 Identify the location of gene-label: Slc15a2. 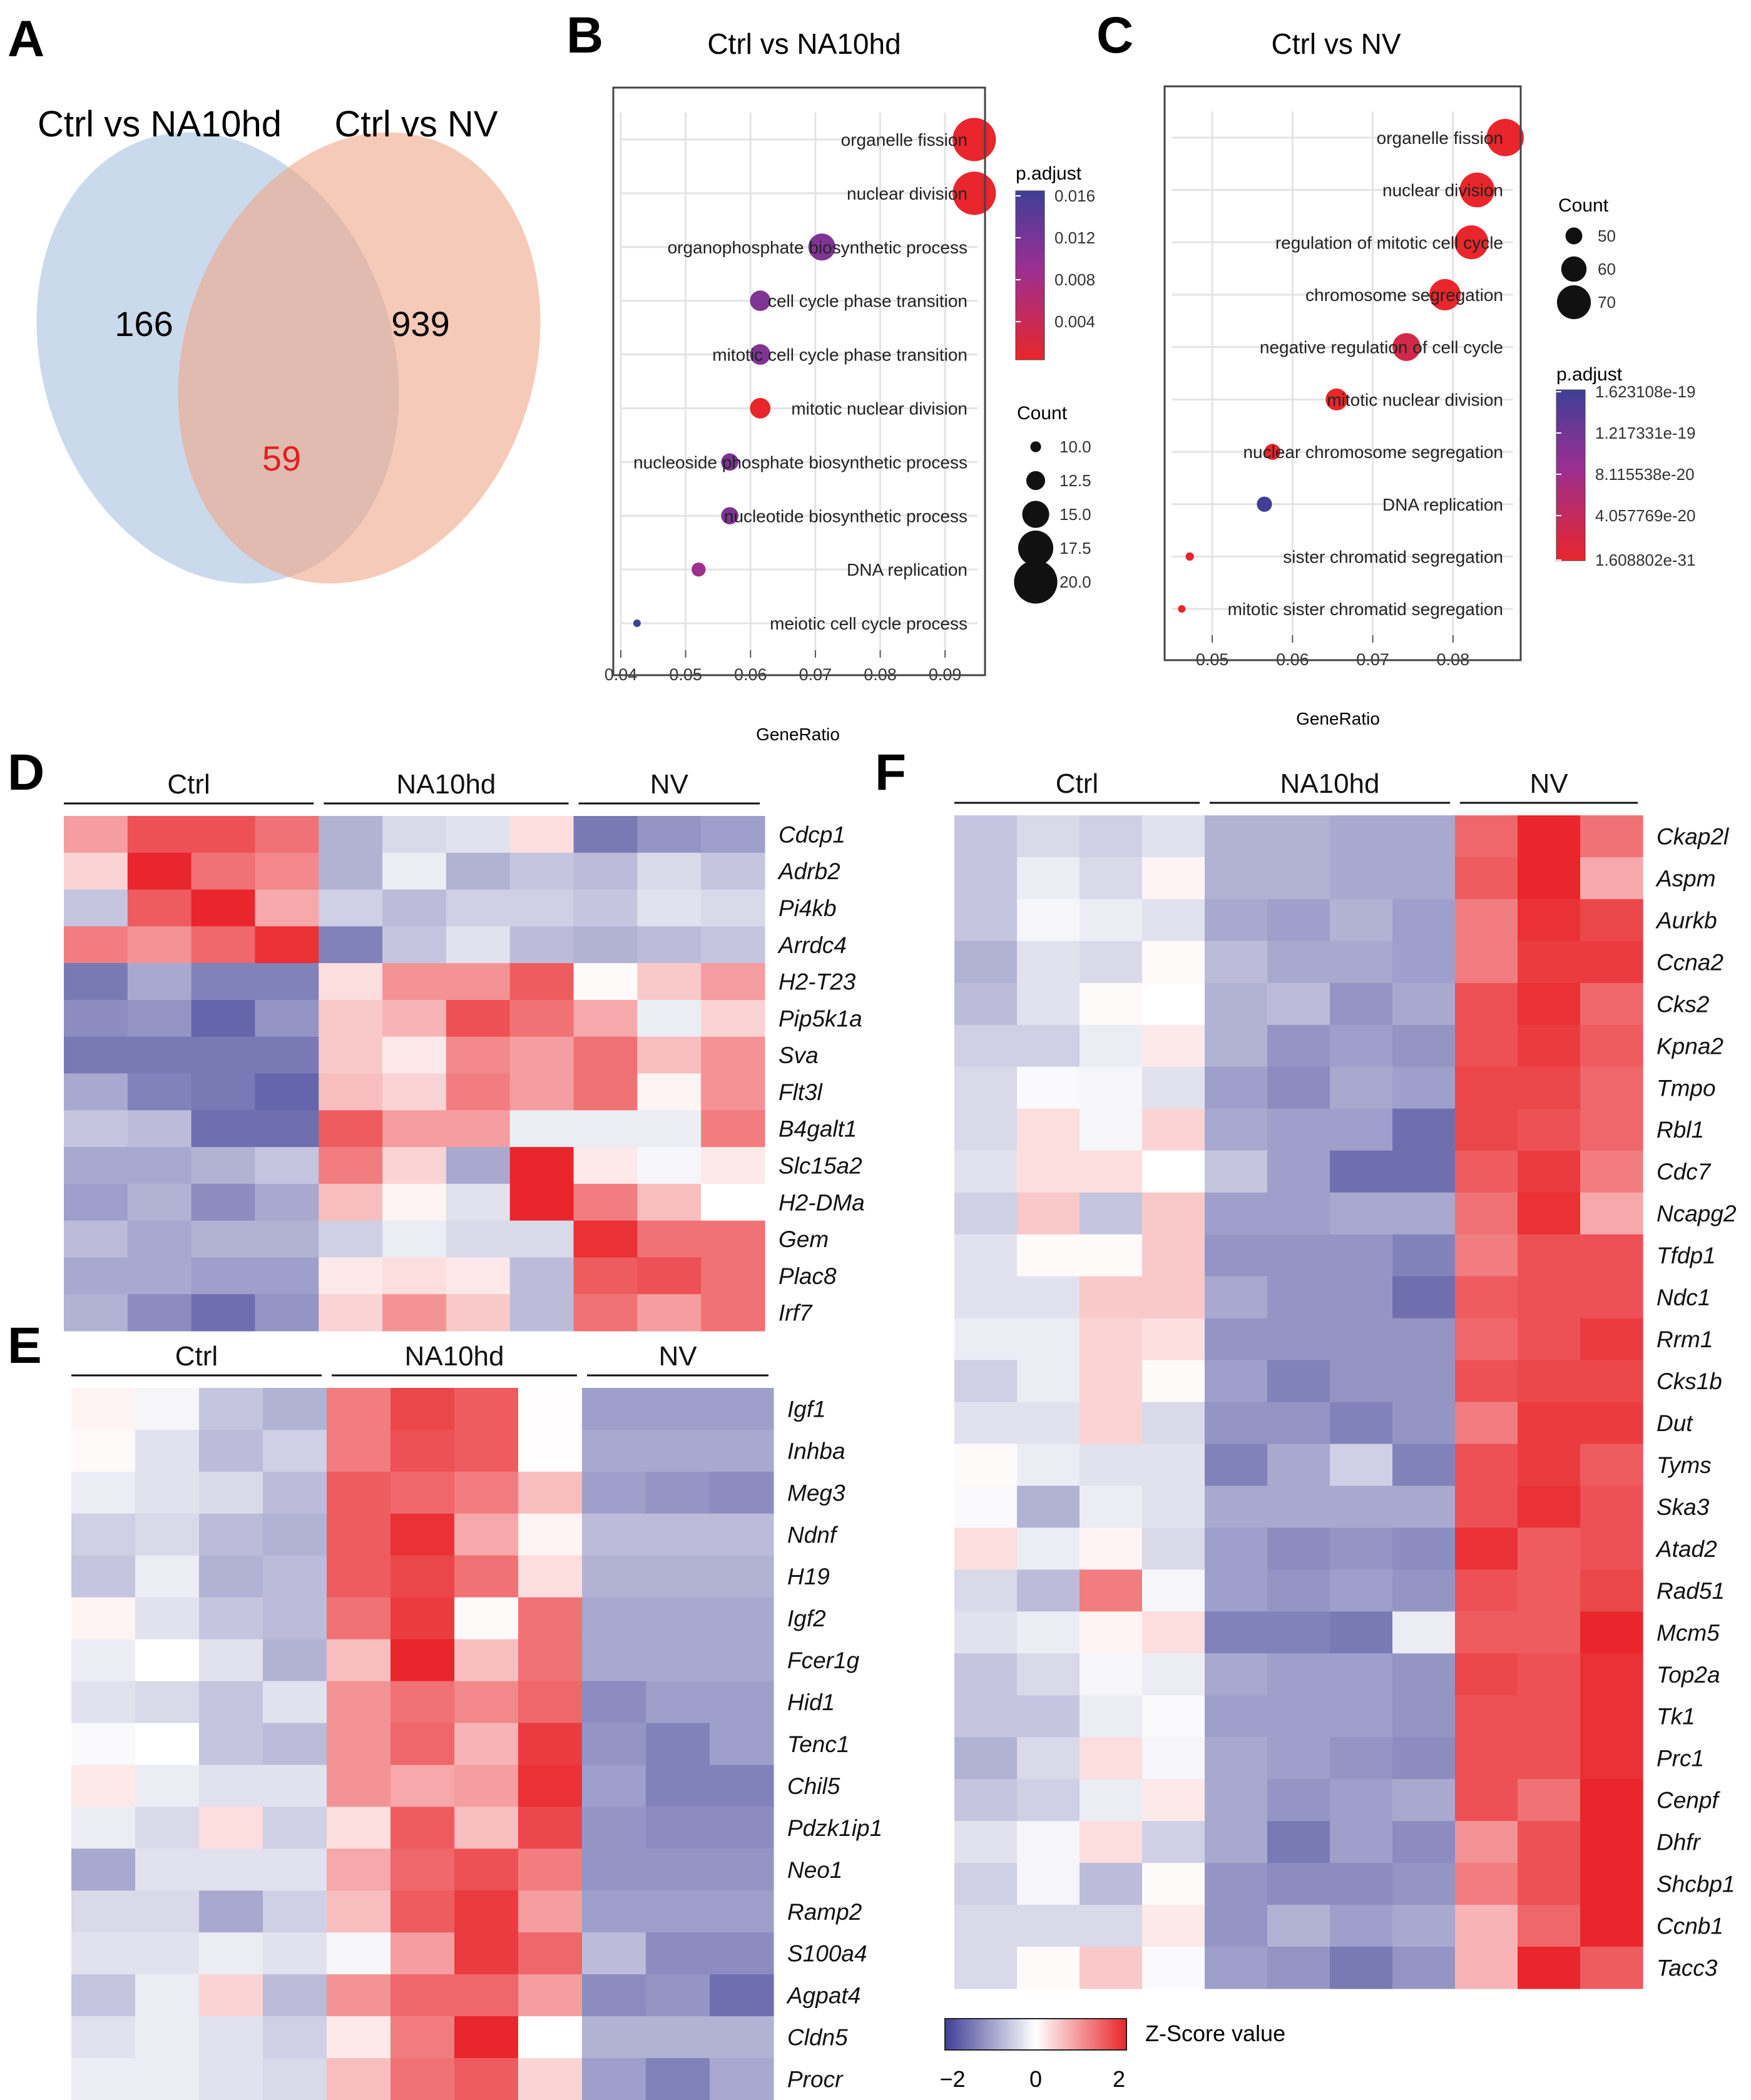
(820, 1165).